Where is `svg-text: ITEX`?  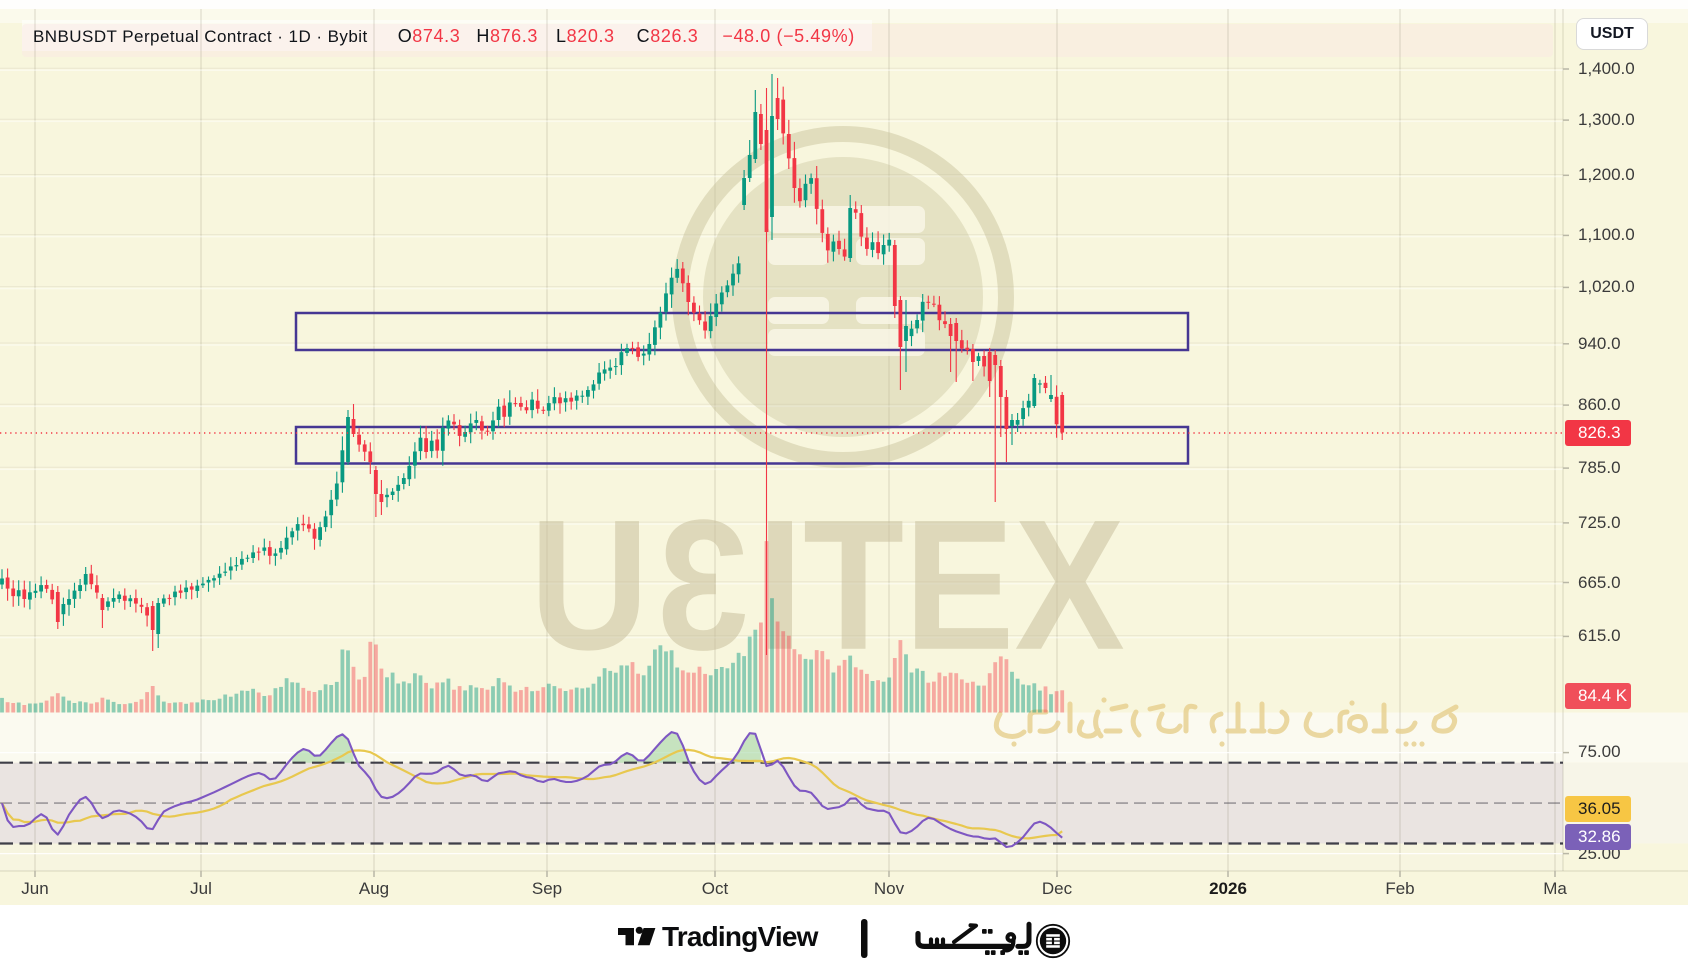 svg-text: ITEX is located at coordinates (941, 585).